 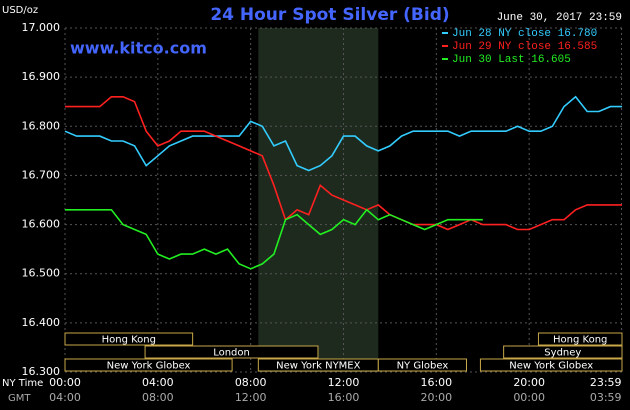 I want to click on session-label: London, so click(x=231, y=353).